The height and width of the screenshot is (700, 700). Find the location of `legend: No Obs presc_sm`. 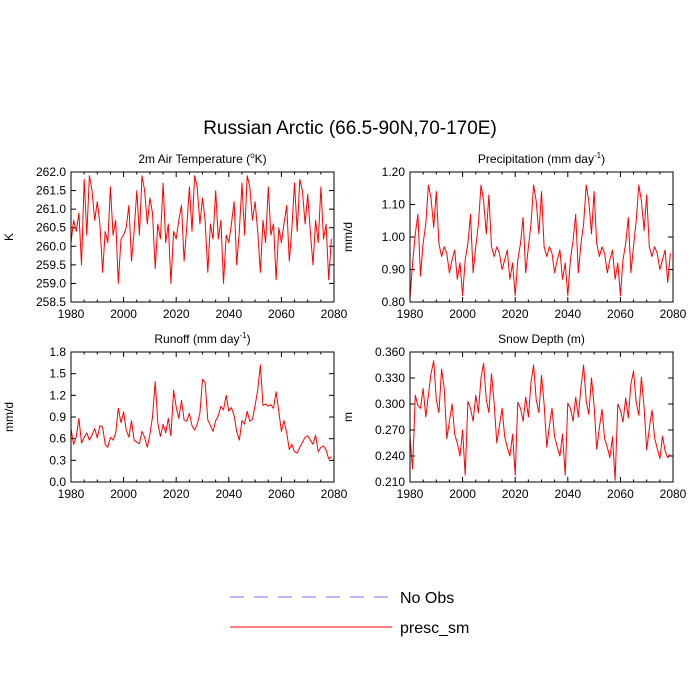

legend: No Obs presc_sm is located at coordinates (349, 613).